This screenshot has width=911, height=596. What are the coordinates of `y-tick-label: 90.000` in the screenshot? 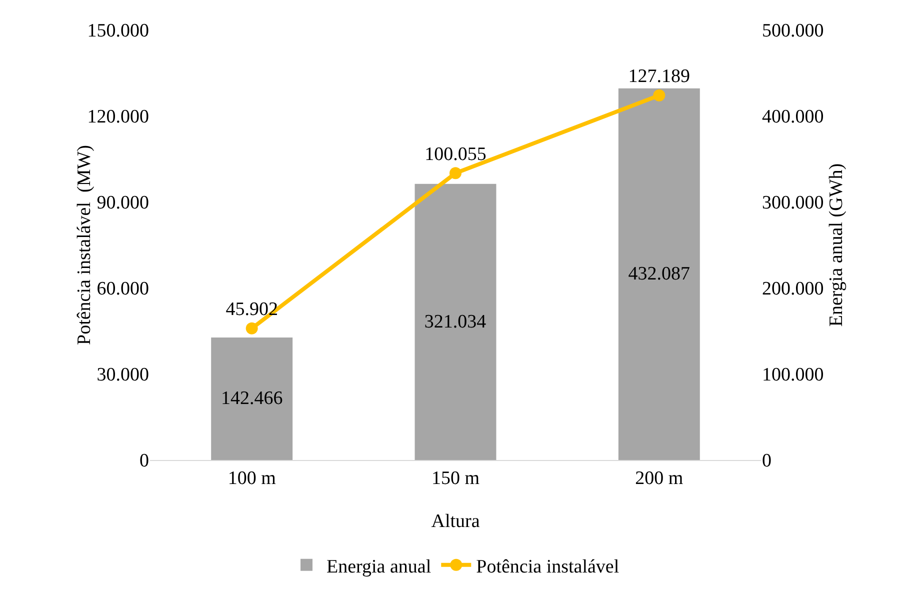 It's located at (122, 203).